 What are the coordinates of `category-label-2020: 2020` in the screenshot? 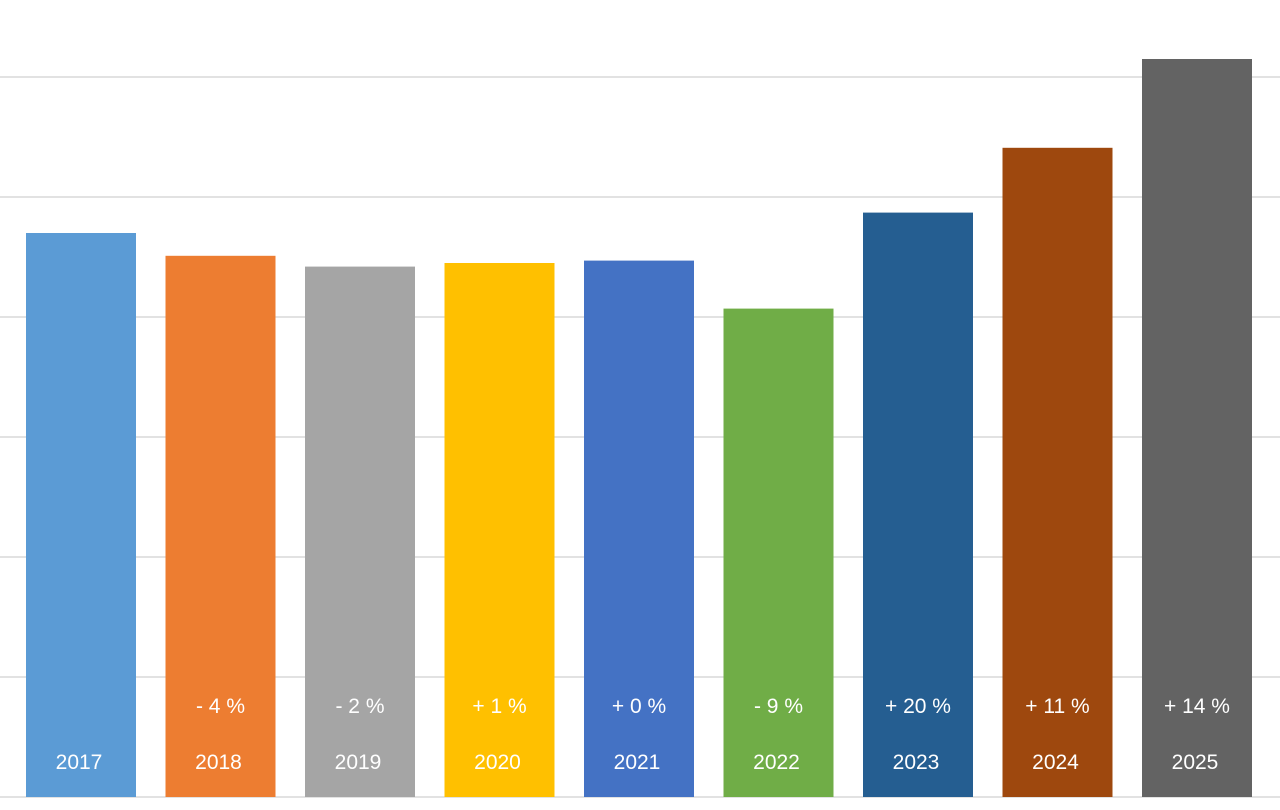 It's located at (497, 762).